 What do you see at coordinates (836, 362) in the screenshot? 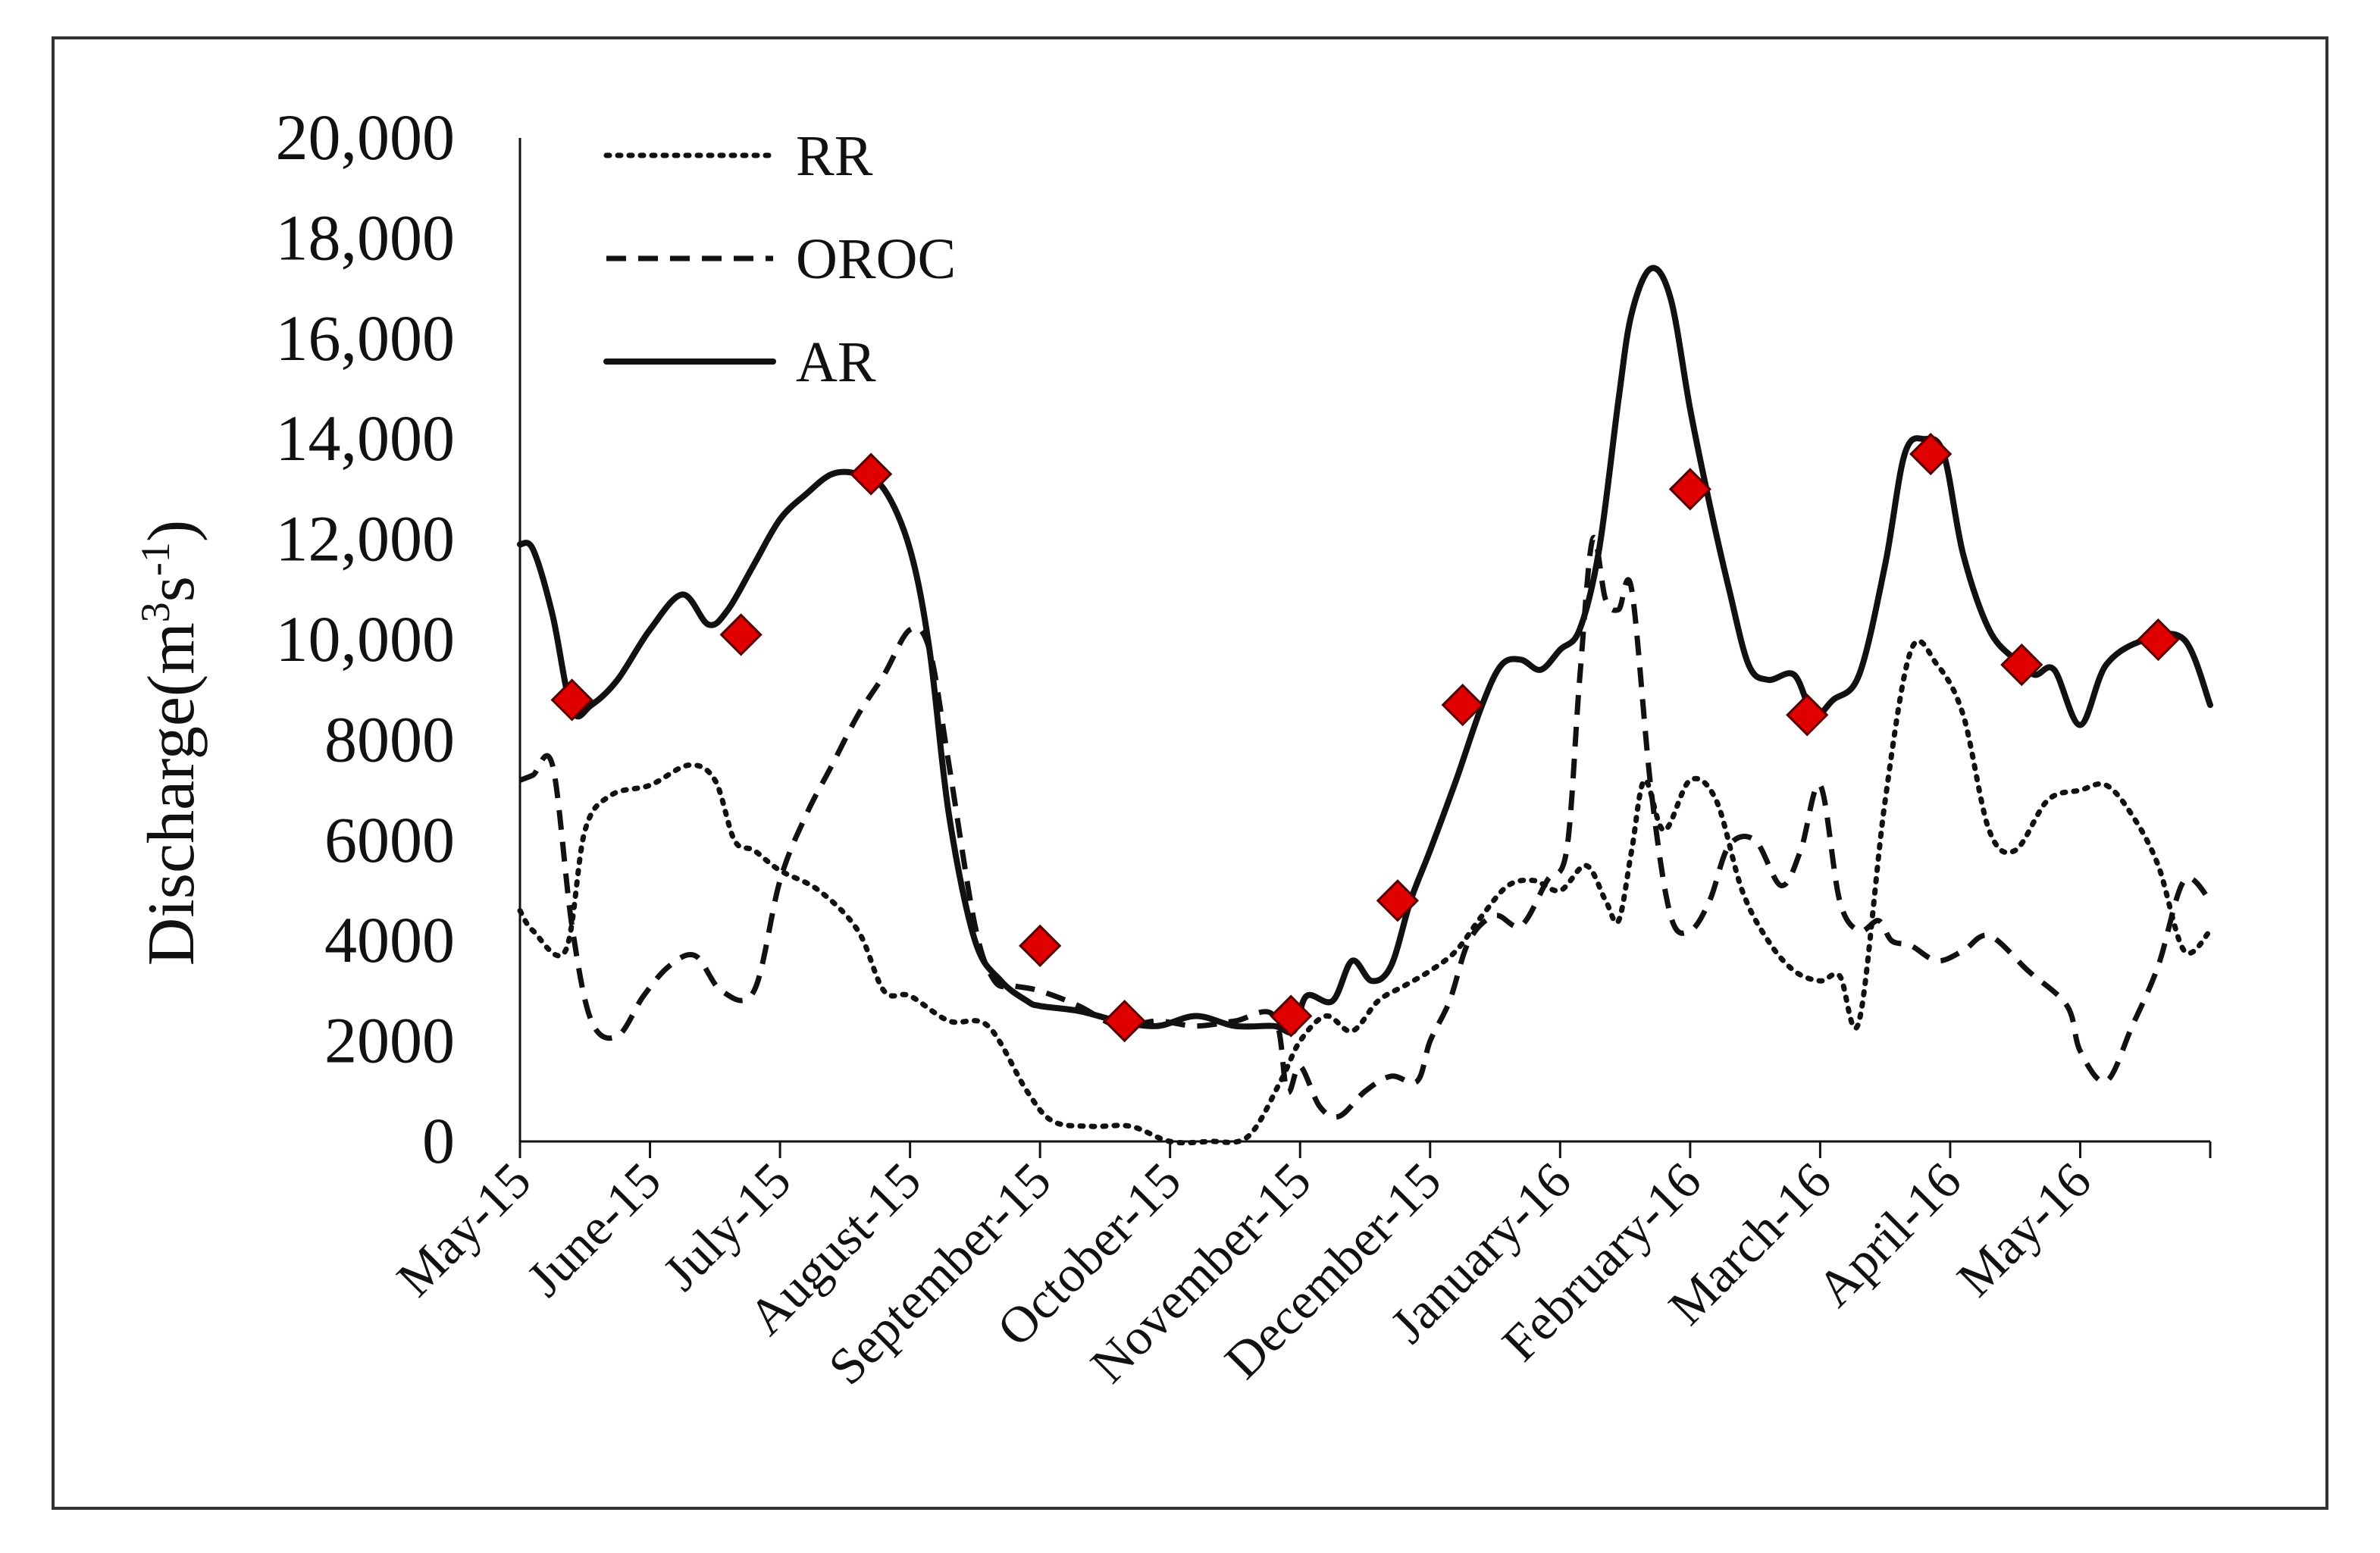
I see `legend-label-ar: AR` at bounding box center [836, 362].